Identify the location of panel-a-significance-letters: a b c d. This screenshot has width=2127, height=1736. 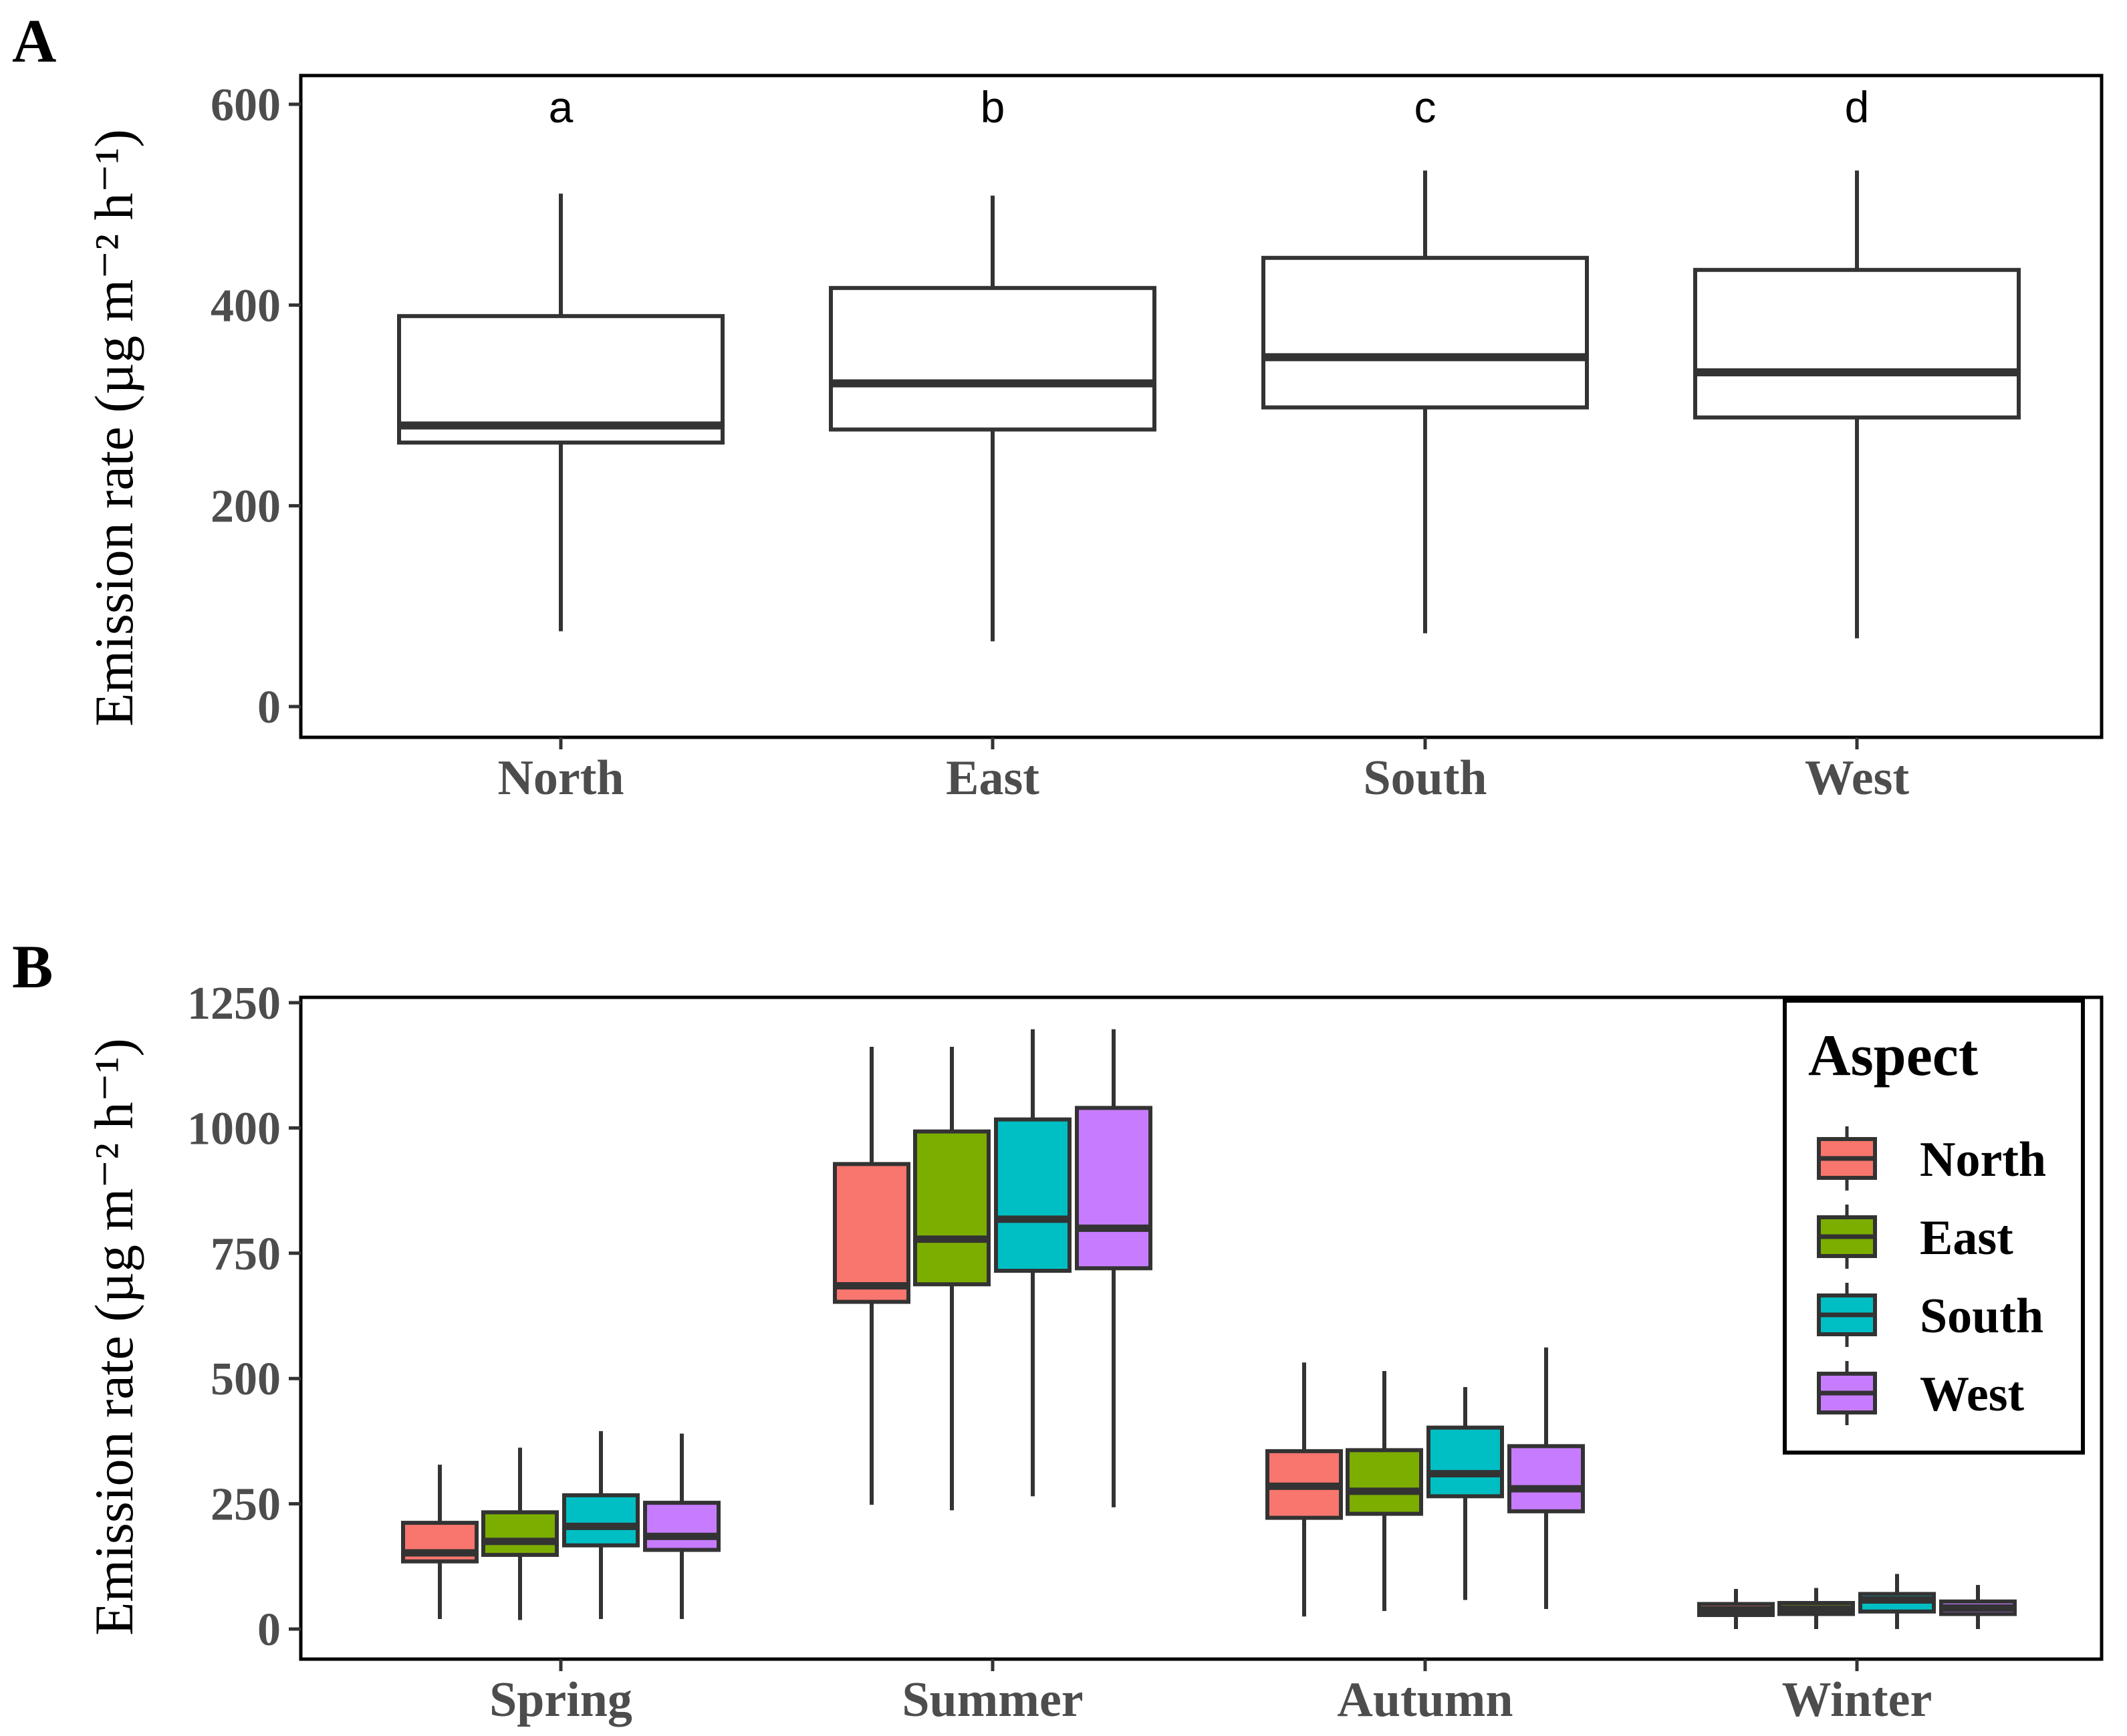
(1209, 107).